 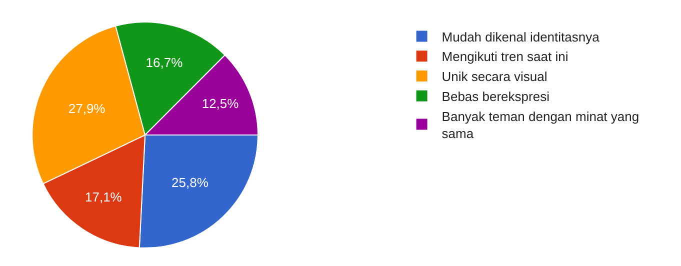 I want to click on legend-label: Mudah dikenal identitasnya, so click(x=521, y=36).